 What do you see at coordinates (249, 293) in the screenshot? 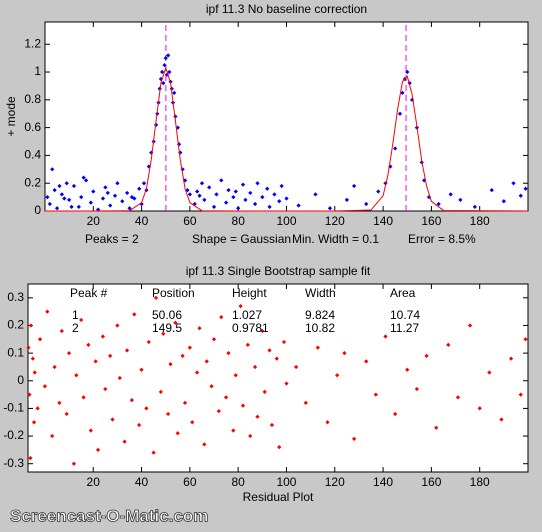
I see `table-header: Height` at bounding box center [249, 293].